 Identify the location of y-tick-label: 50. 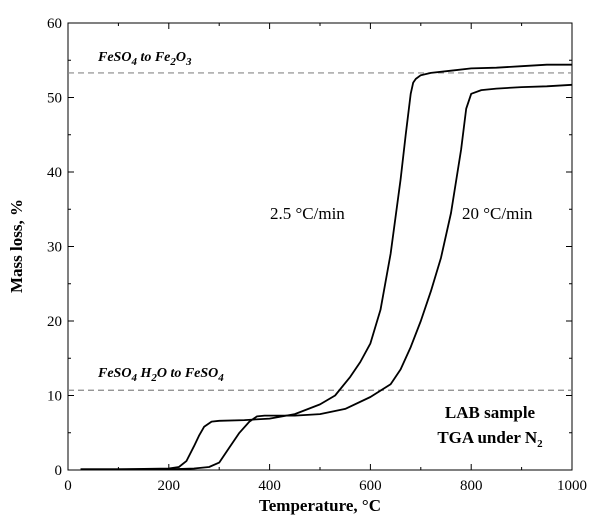
(54, 99).